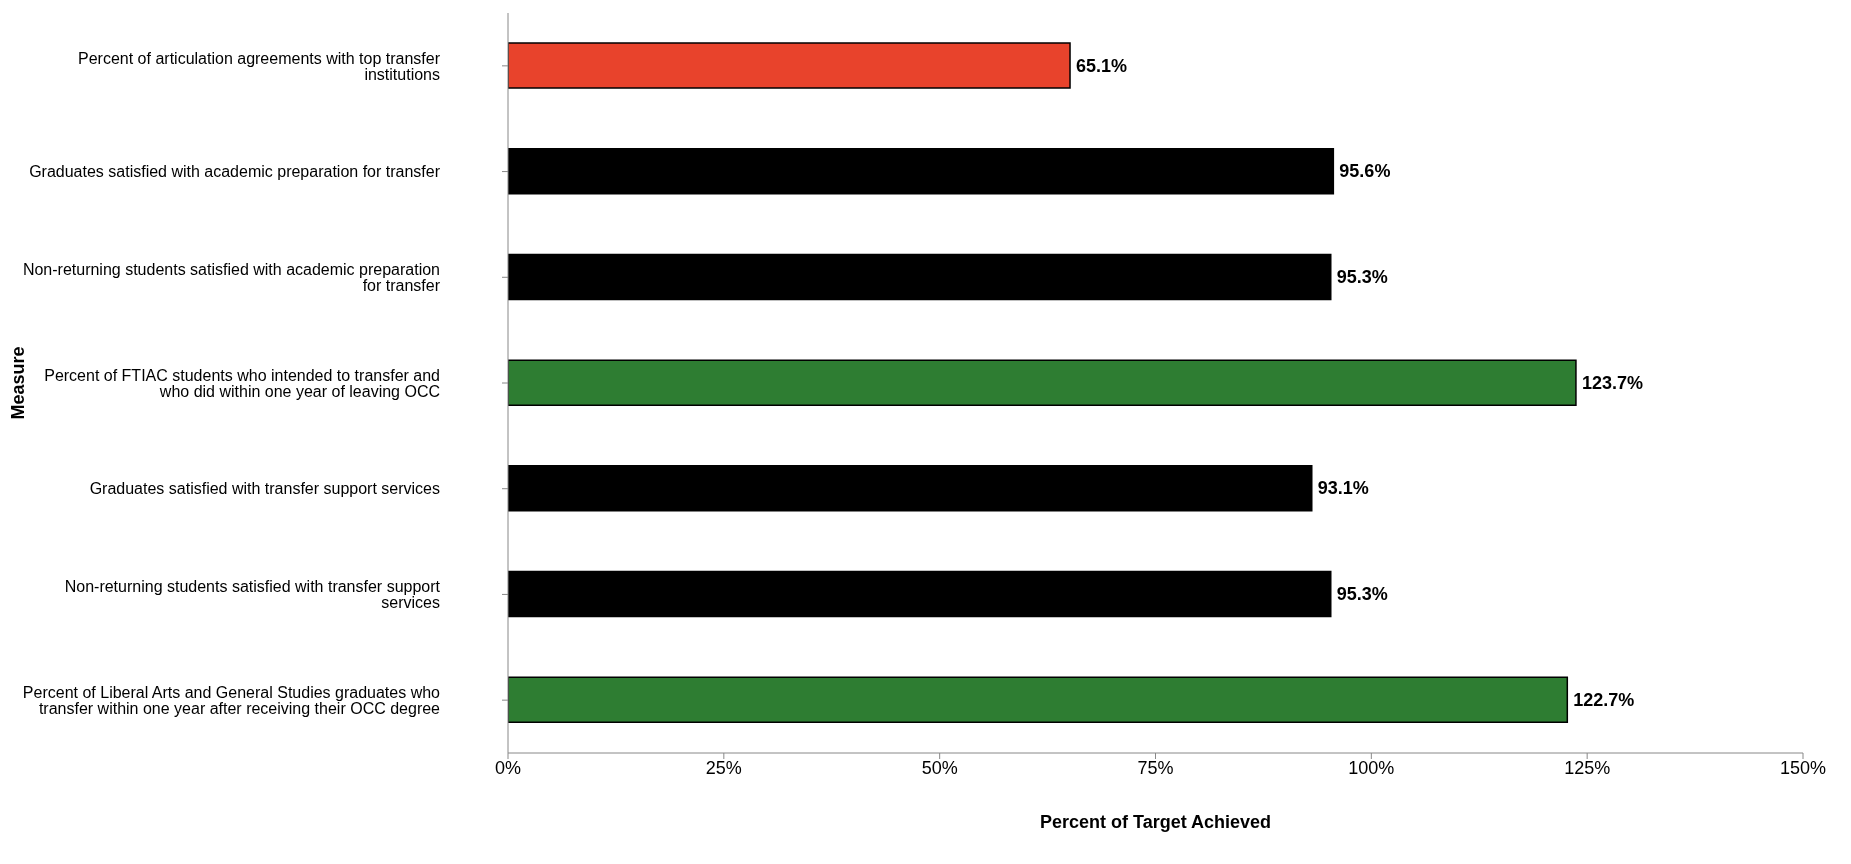  What do you see at coordinates (264, 489) in the screenshot?
I see `y-tick-label: Graduates satisfied with transfer support services` at bounding box center [264, 489].